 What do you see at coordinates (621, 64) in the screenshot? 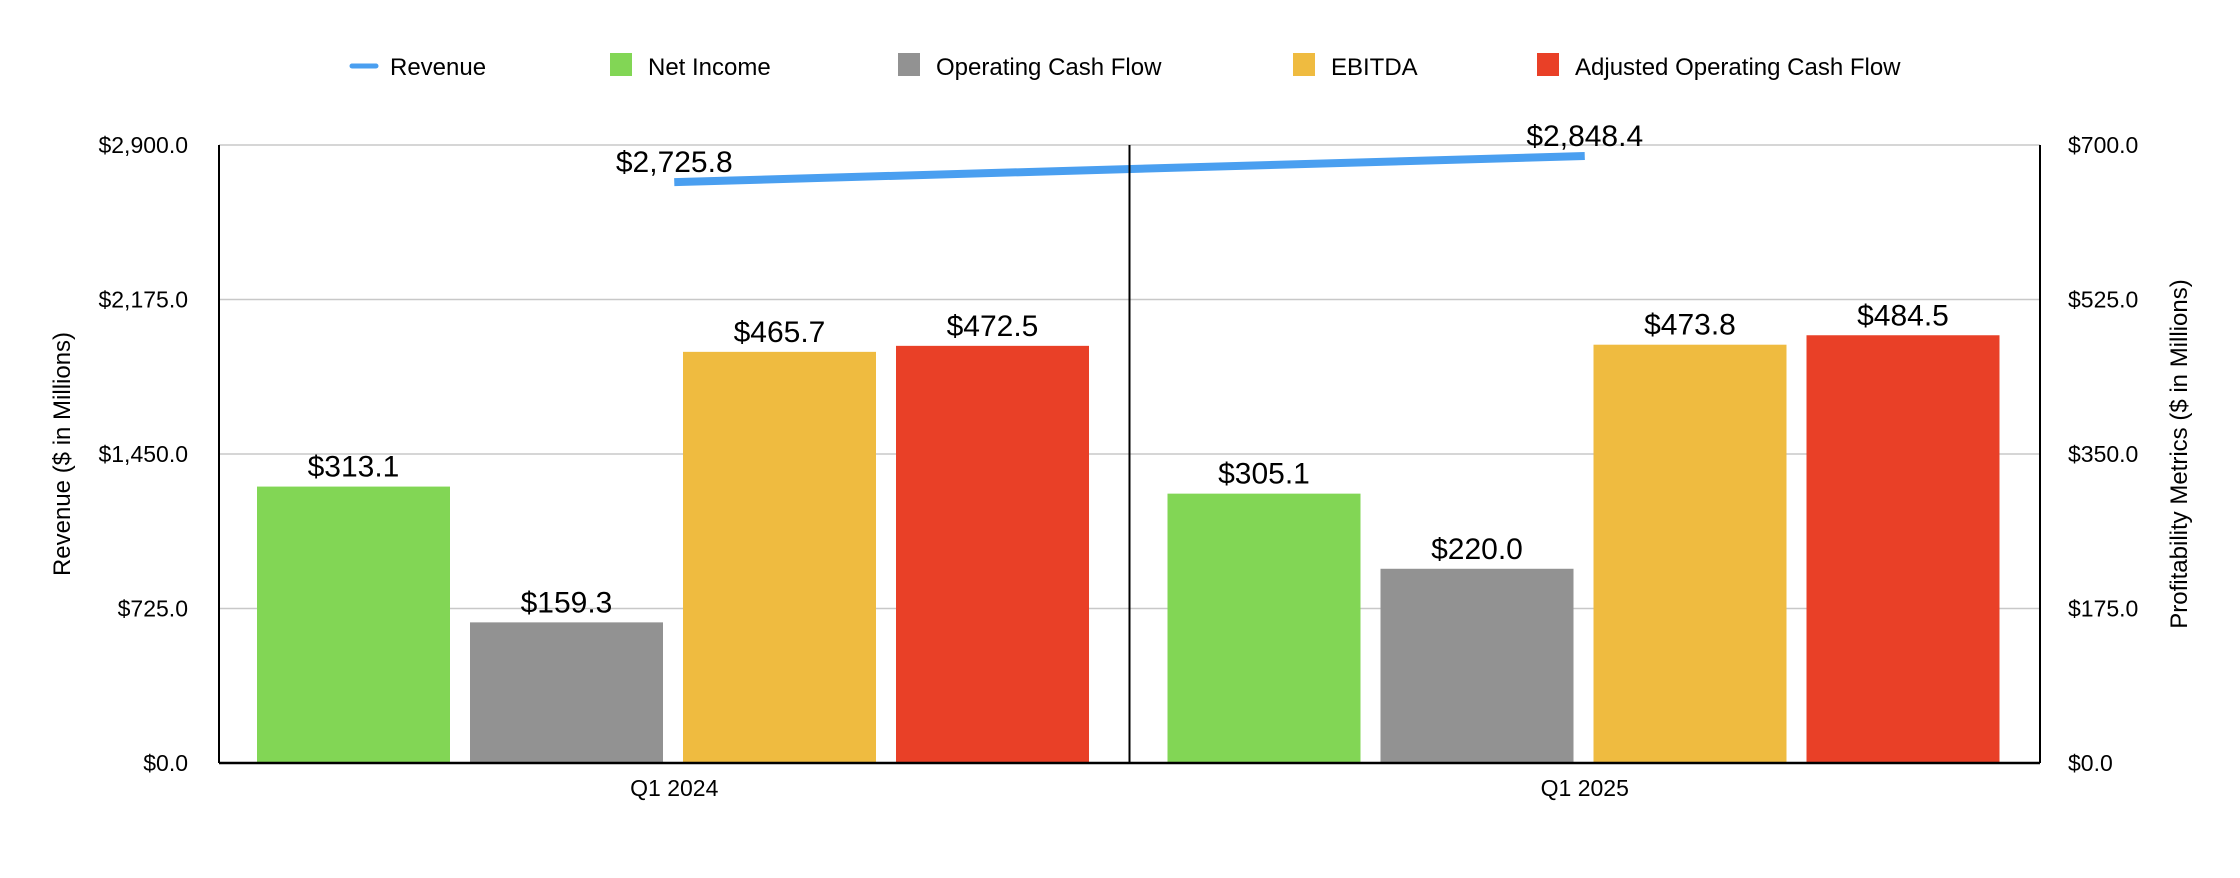
I see `legend-swatch-net-income` at bounding box center [621, 64].